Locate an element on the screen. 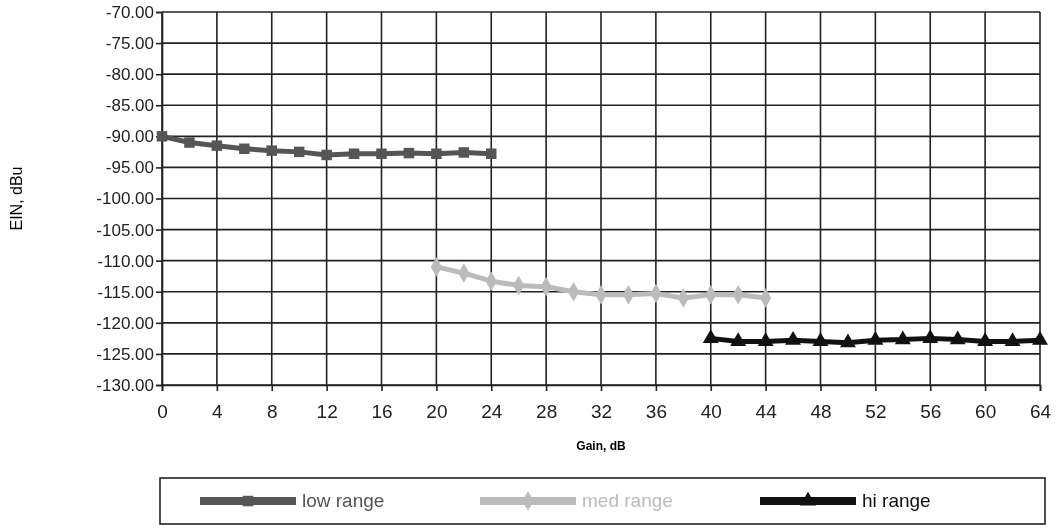 This screenshot has height=529, width=1057. text: low range is located at coordinates (343, 500).